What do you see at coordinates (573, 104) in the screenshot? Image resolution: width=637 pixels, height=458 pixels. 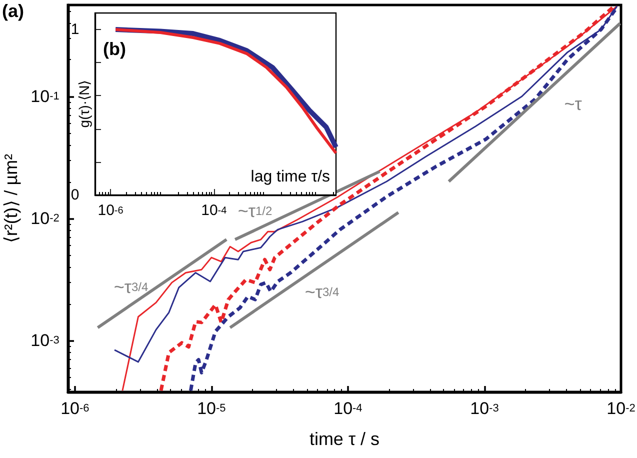 I see `annotation: ~τ` at bounding box center [573, 104].